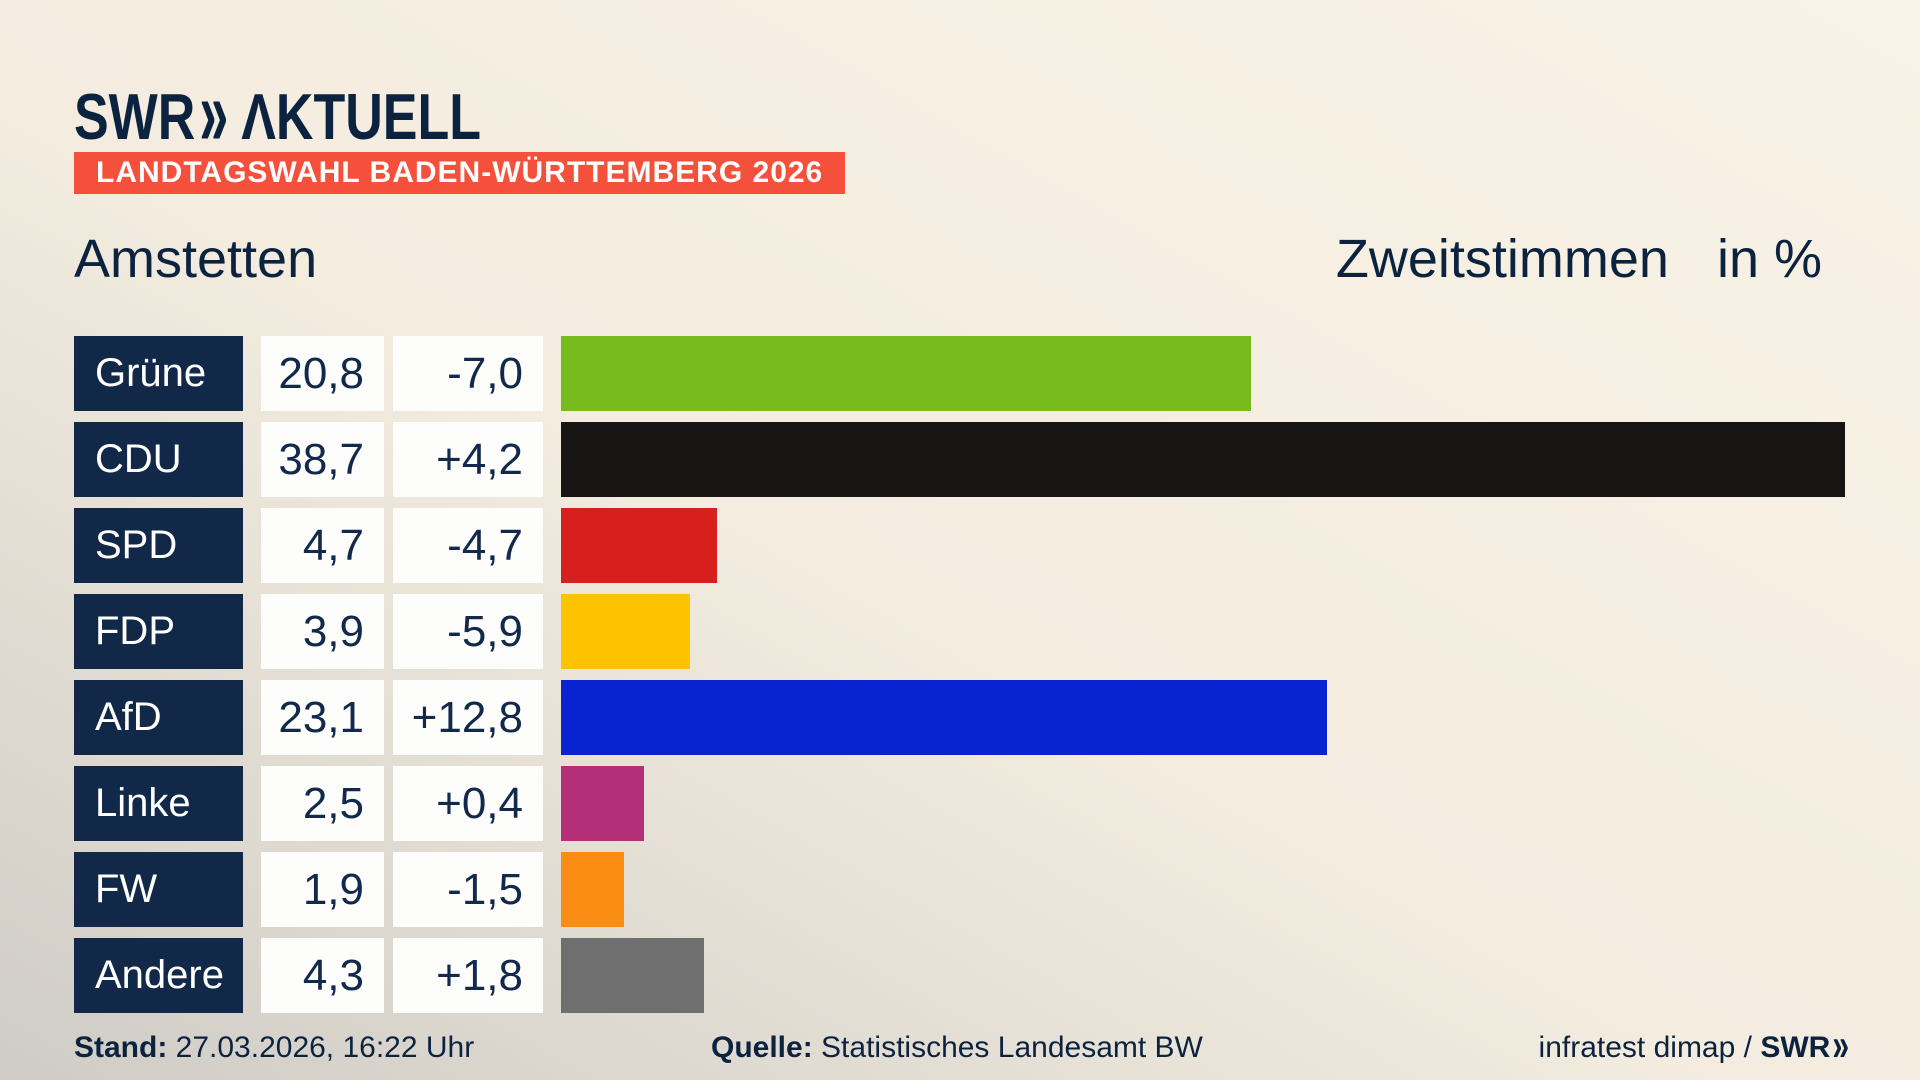  I want to click on agency-credit: infratest dimap / SWR», so click(1693, 1046).